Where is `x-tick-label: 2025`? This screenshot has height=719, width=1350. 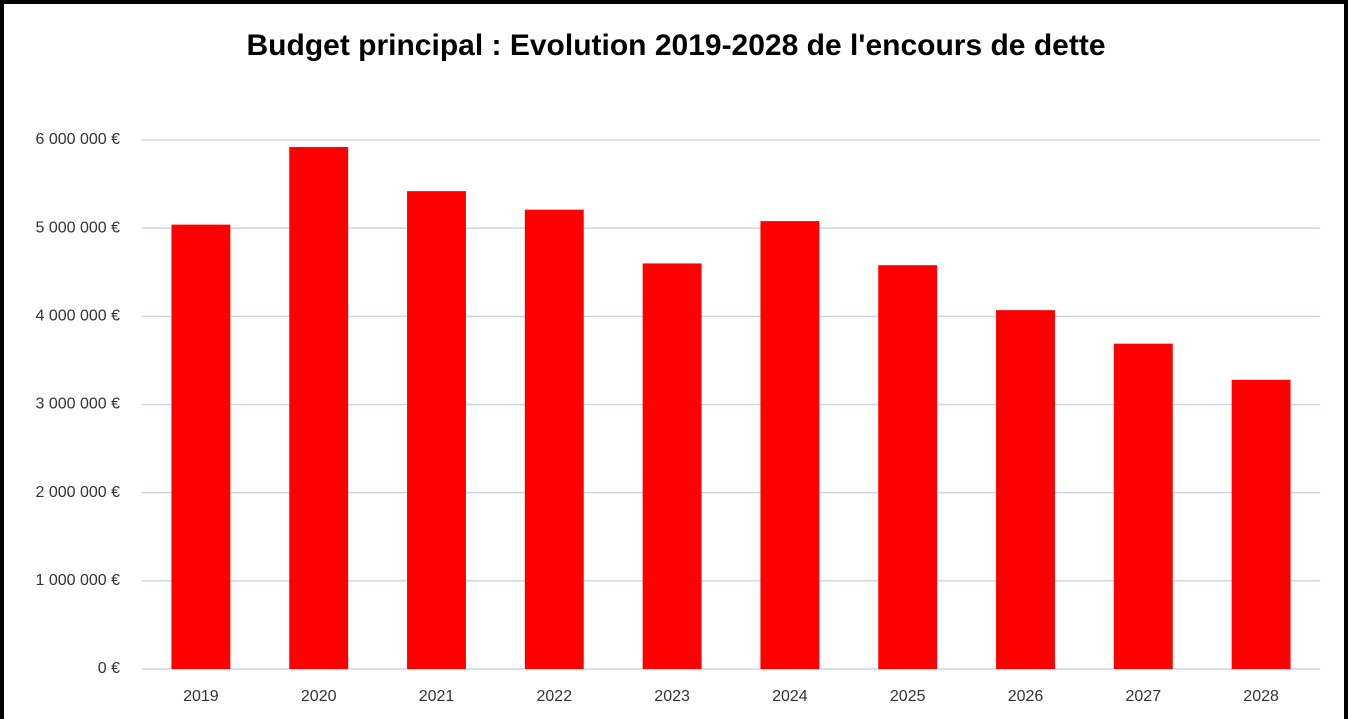 x-tick-label: 2025 is located at coordinates (908, 696).